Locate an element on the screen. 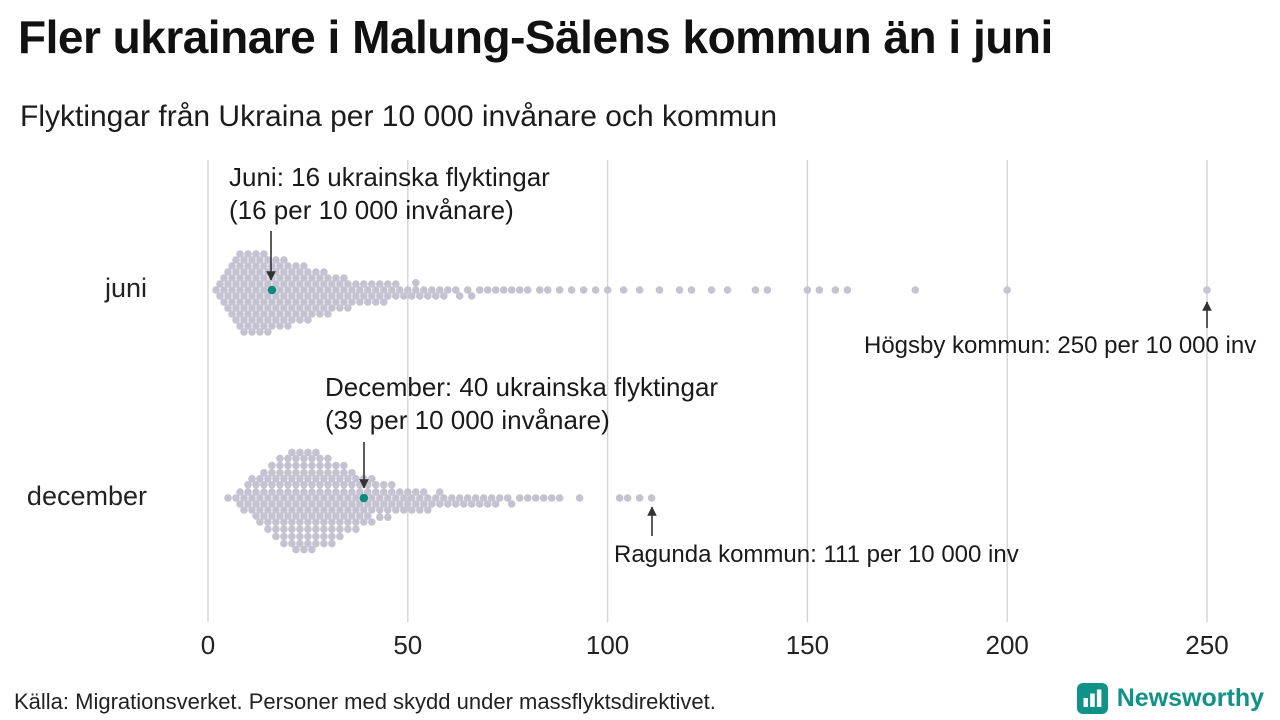 Image resolution: width=1280 pixels, height=720 pixels. brand-name: Newsworthy is located at coordinates (1190, 698).